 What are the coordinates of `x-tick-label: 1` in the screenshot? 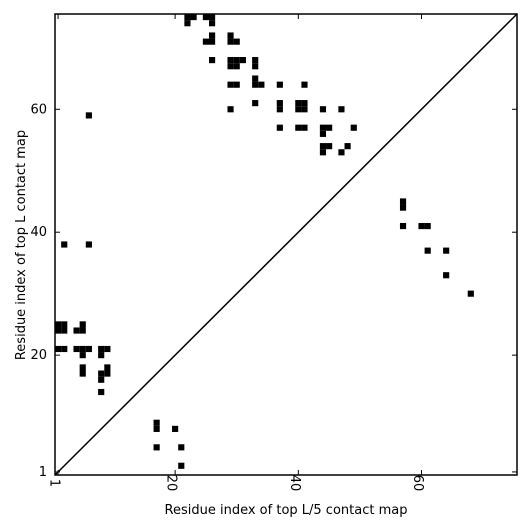 It's located at (54, 483).